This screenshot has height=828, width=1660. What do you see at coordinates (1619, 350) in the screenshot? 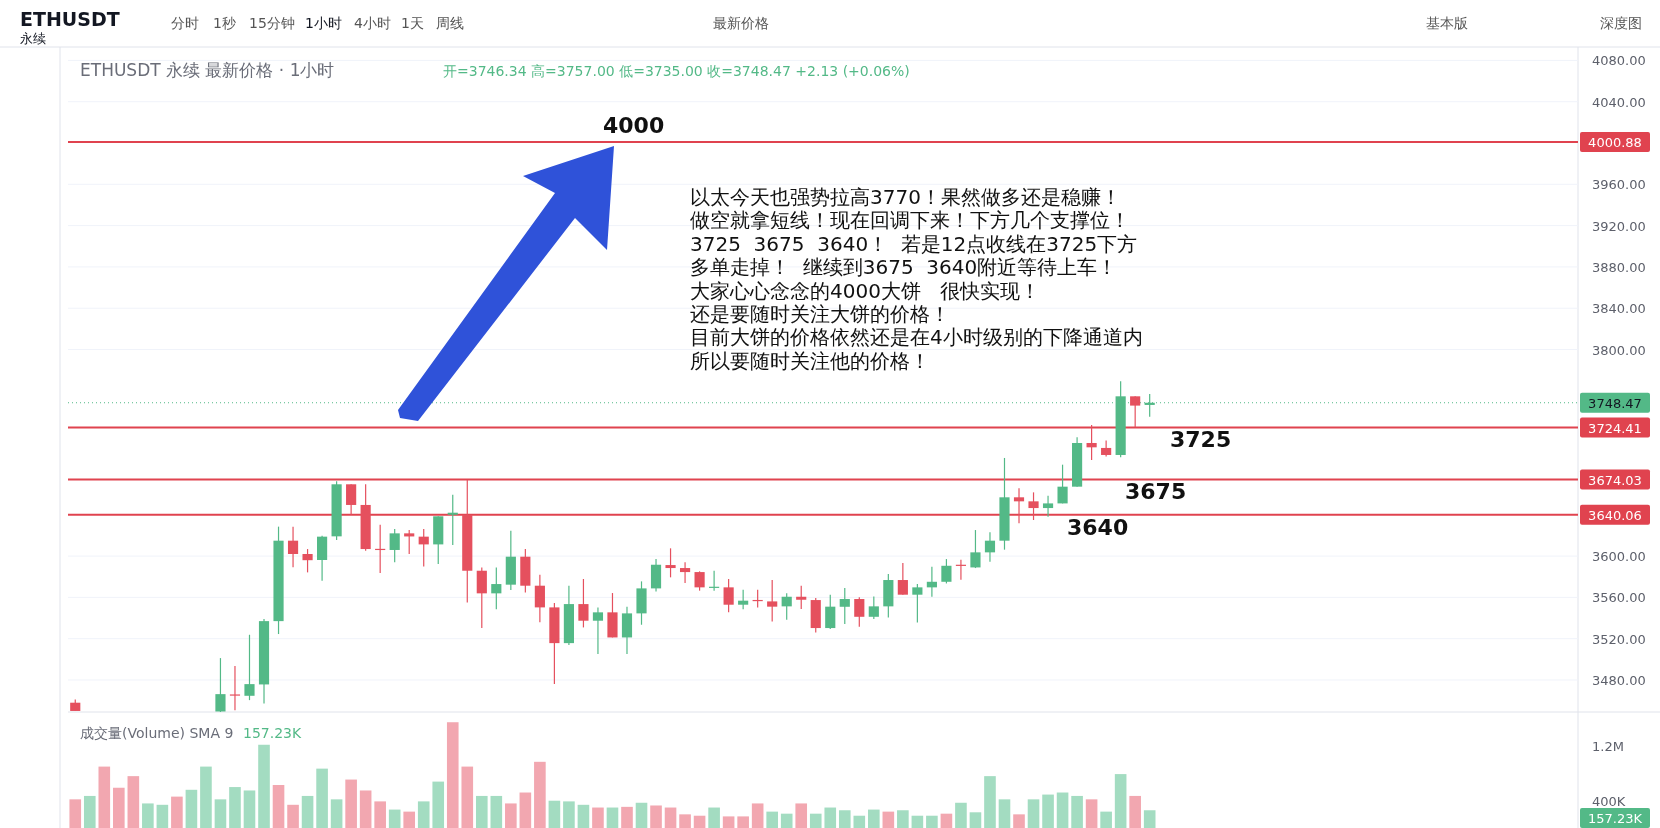
I see `y-tick-label: 3800.00` at bounding box center [1619, 350].